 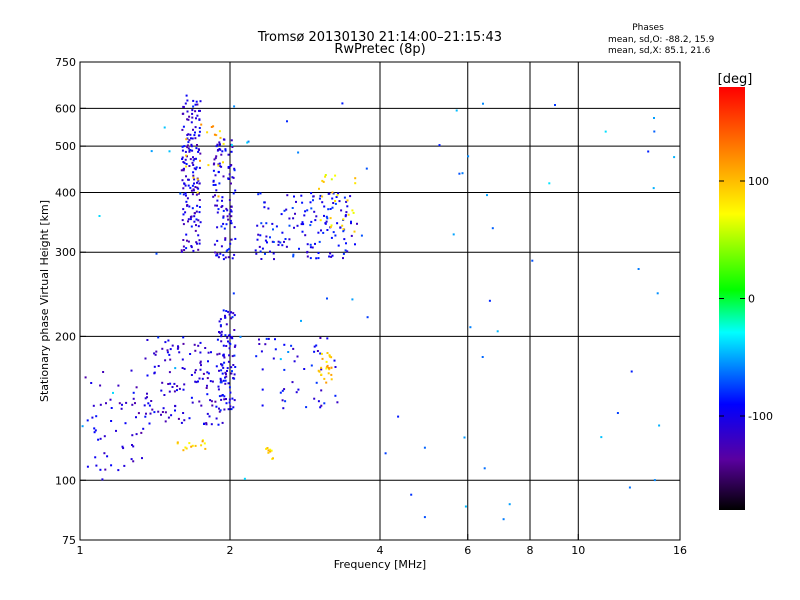 What do you see at coordinates (661, 40) in the screenshot?
I see `stats-o-mode: mean, sd,O: -88.2, 15.9` at bounding box center [661, 40].